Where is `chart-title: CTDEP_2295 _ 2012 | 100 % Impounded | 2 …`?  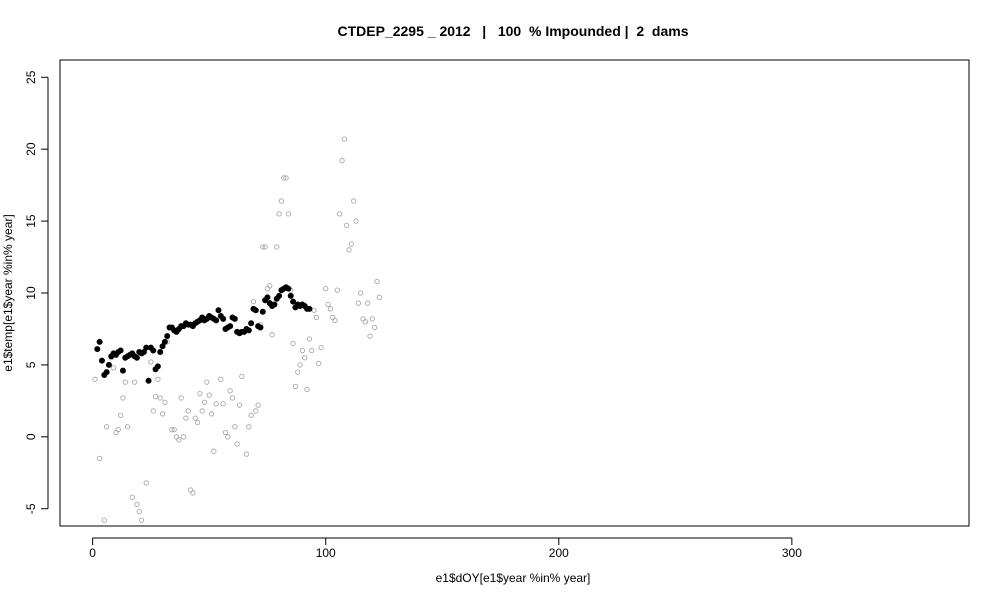 chart-title: CTDEP_2295 _ 2012 | 100 % Impounded | 2 … is located at coordinates (513, 31).